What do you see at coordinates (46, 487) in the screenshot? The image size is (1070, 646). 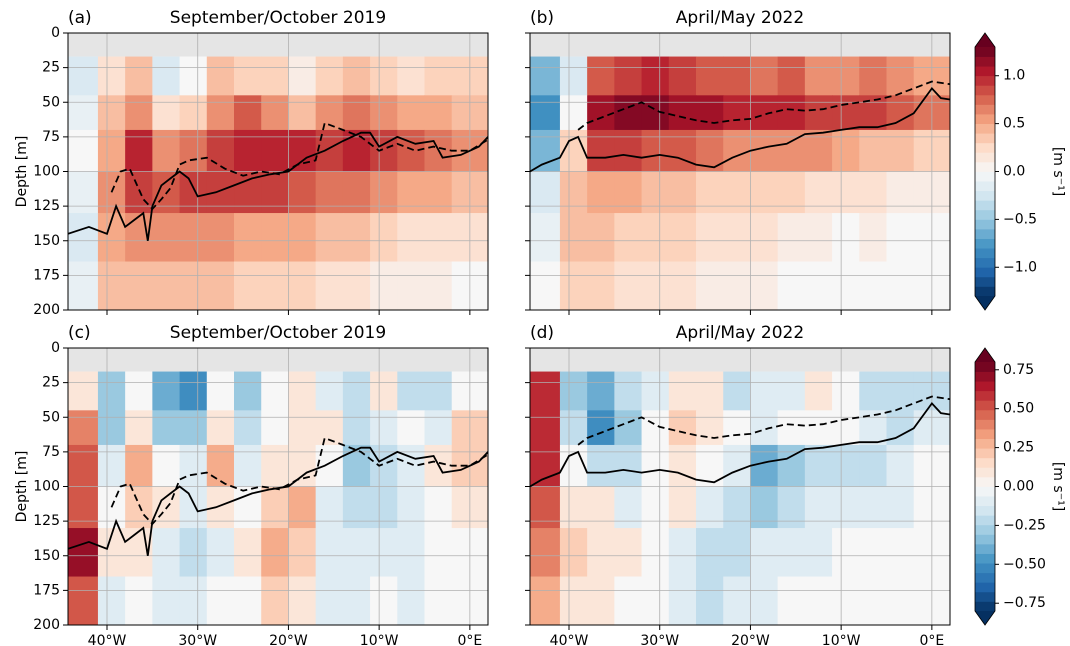 I see `y-tick-label: 100` at bounding box center [46, 487].